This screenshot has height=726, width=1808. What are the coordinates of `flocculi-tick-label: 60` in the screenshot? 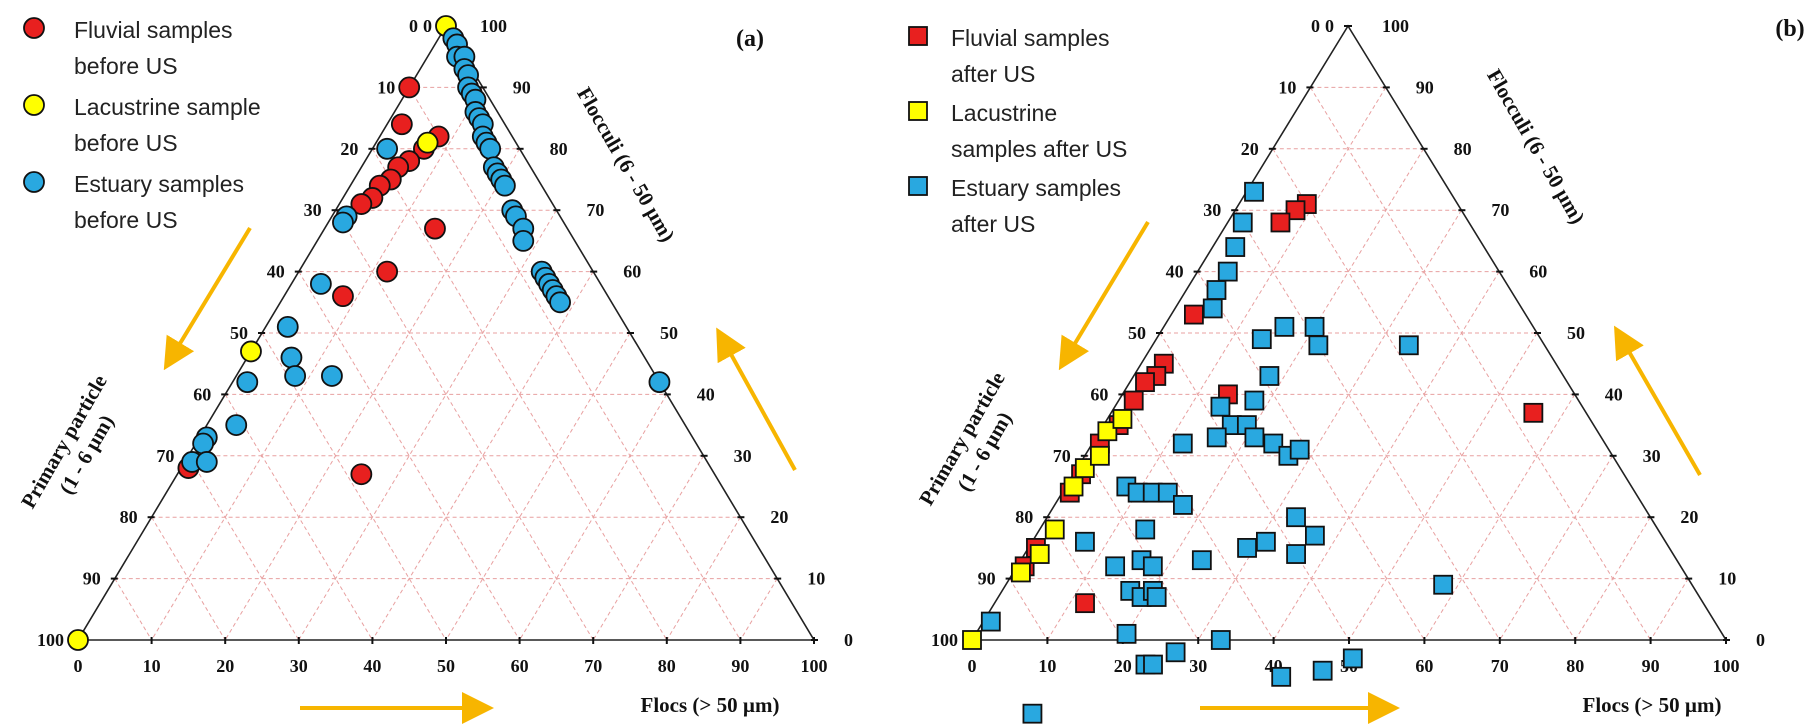 It's located at (632, 272).